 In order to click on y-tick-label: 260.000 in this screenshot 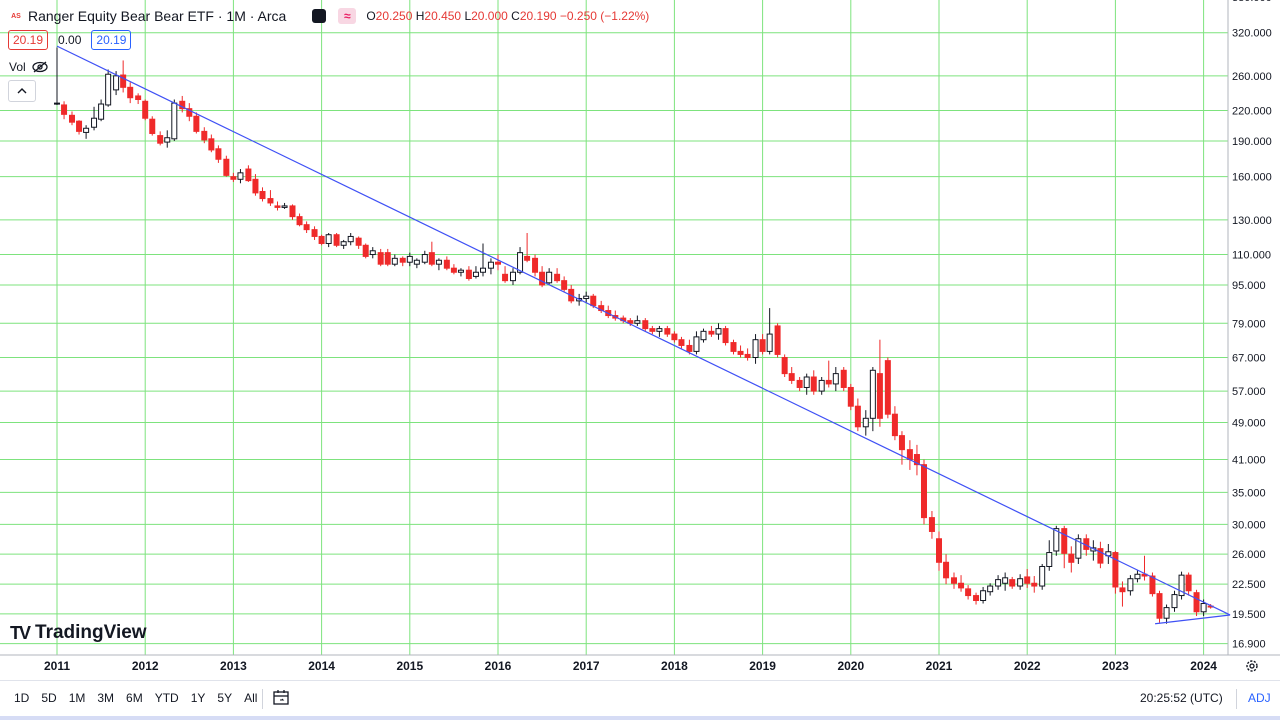, I will do `click(1252, 77)`.